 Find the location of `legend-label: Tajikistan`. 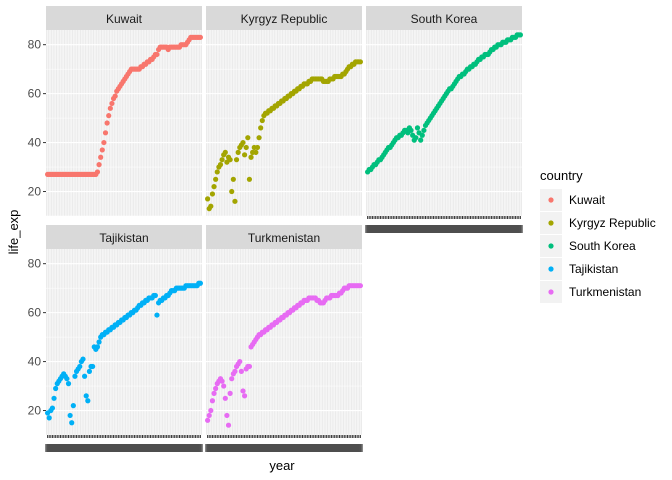

legend-label: Tajikistan is located at coordinates (593, 269).